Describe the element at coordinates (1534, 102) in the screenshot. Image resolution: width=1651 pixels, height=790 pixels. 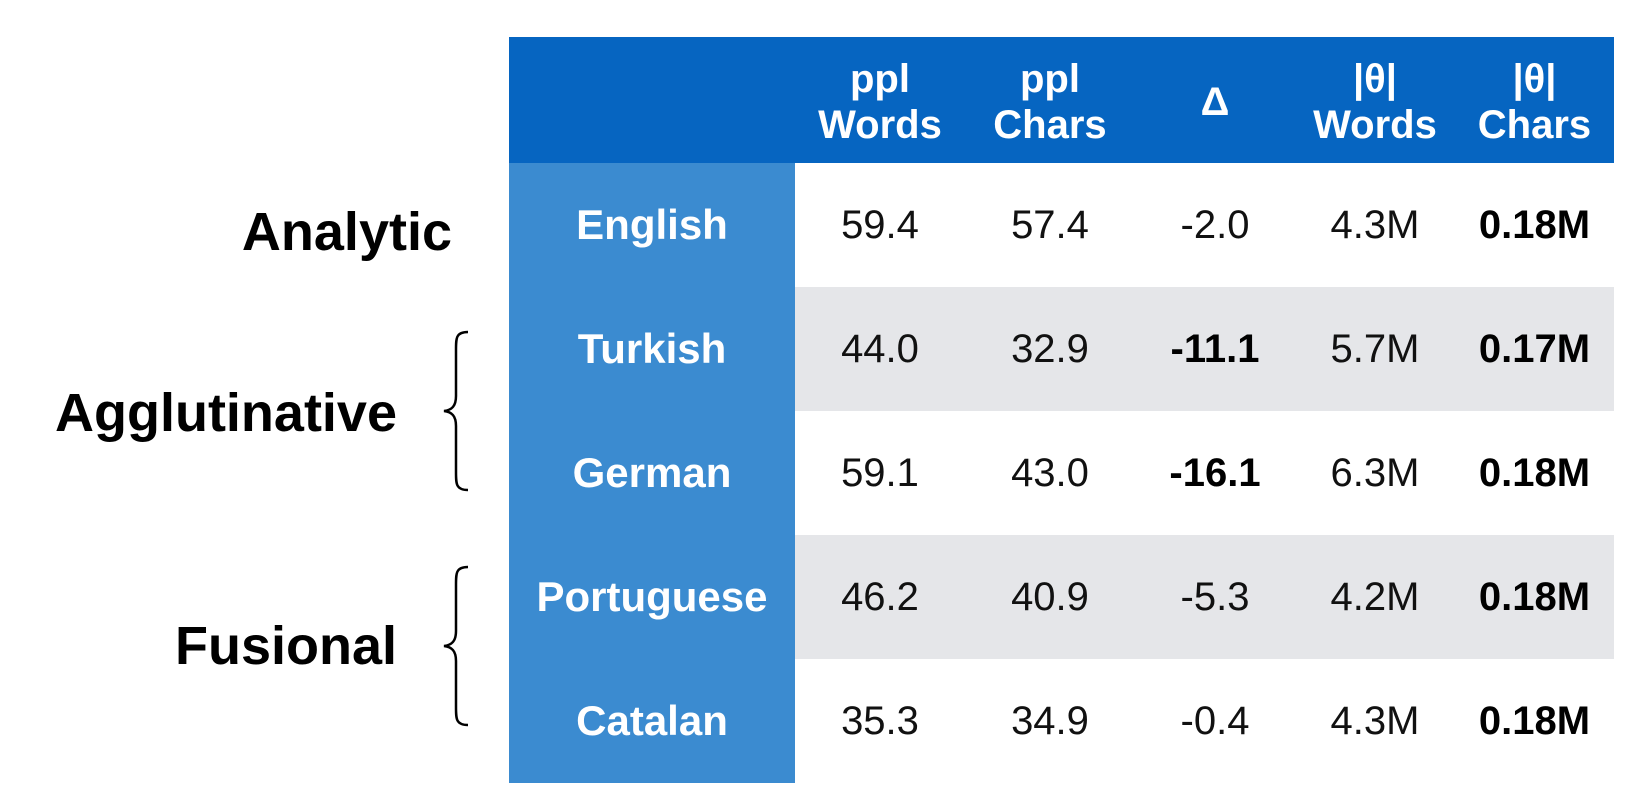
I see `header-theta-chars: |θ| Chars` at that location.